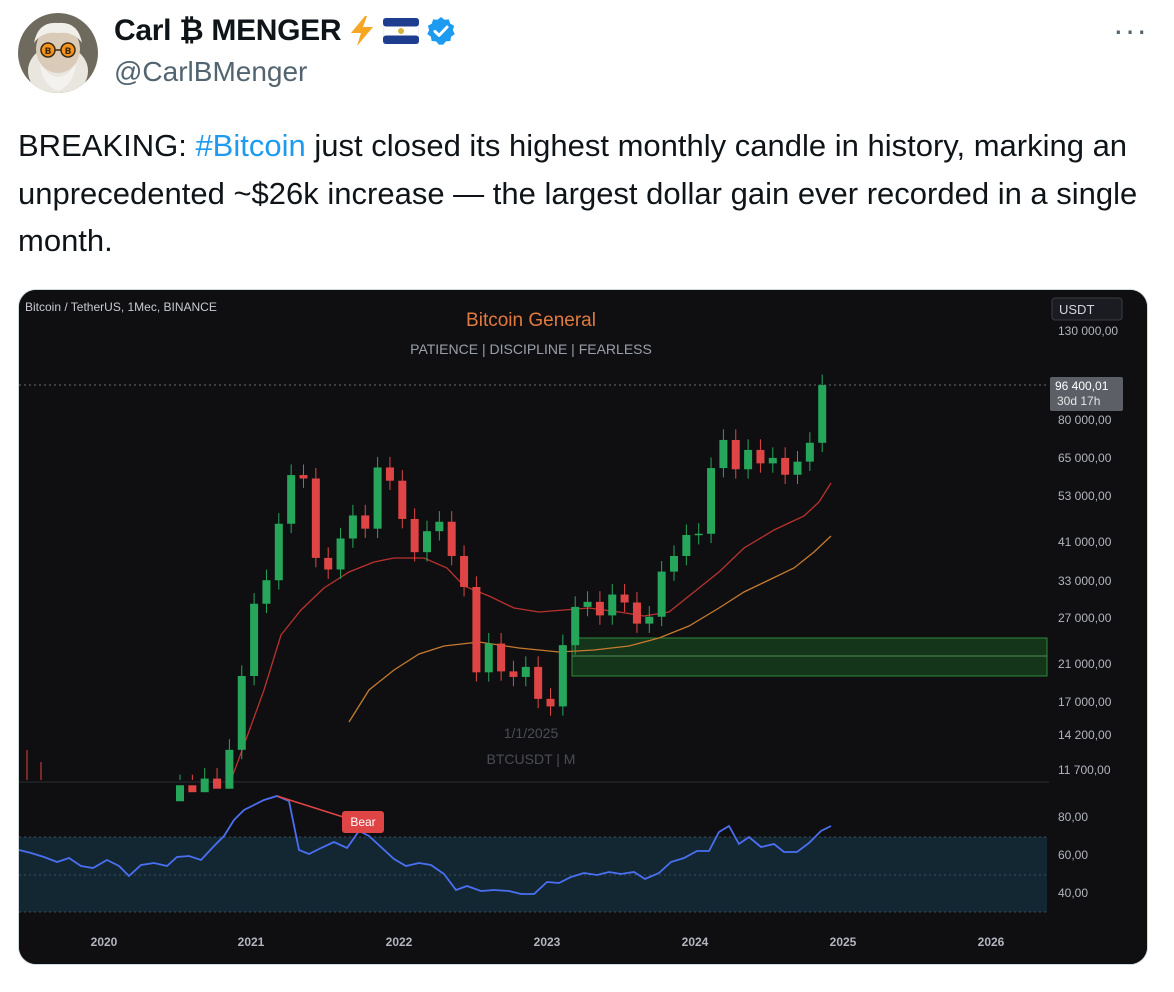 The width and height of the screenshot is (1174, 992). Describe the element at coordinates (250, 145) in the screenshot. I see `hashtag-link: #Bitcoin` at that location.